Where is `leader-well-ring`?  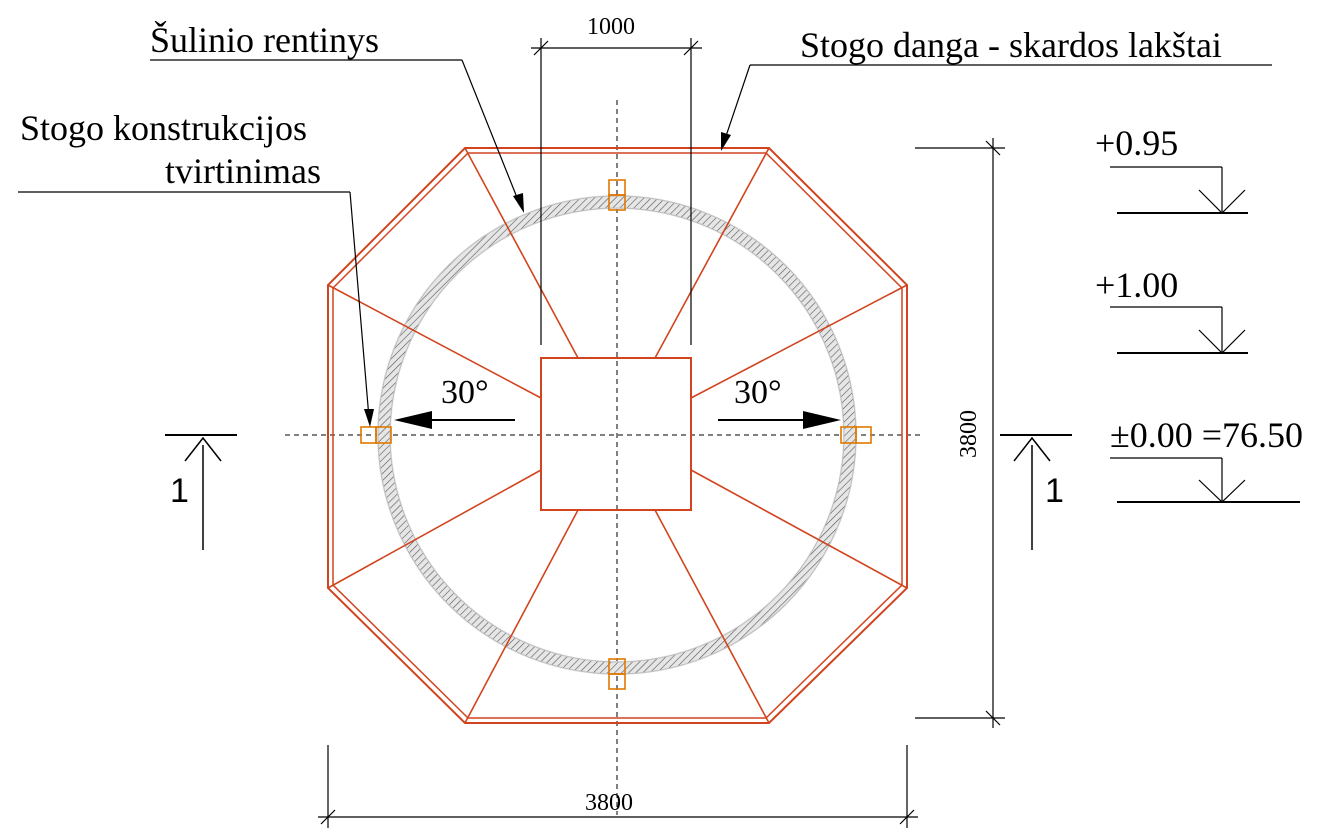
leader-well-ring is located at coordinates (337, 136).